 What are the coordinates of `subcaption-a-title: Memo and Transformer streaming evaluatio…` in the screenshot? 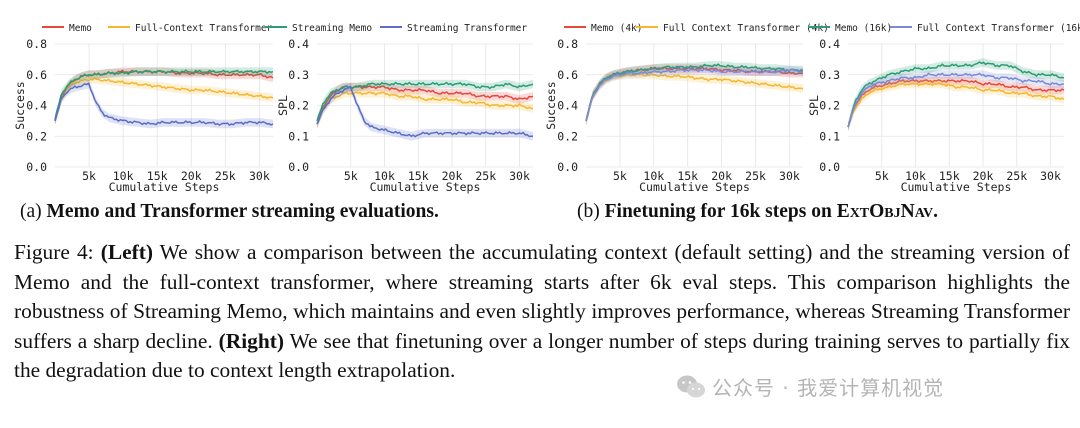 It's located at (242, 211).